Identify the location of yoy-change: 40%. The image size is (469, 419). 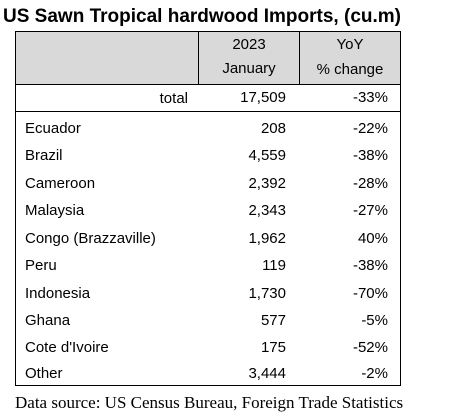
(372, 238).